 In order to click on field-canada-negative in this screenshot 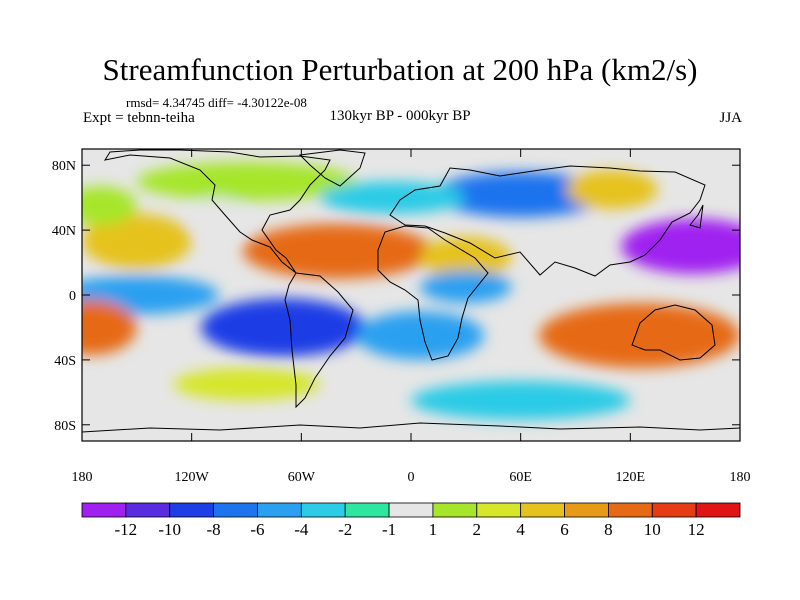, I will do `click(219, 217)`.